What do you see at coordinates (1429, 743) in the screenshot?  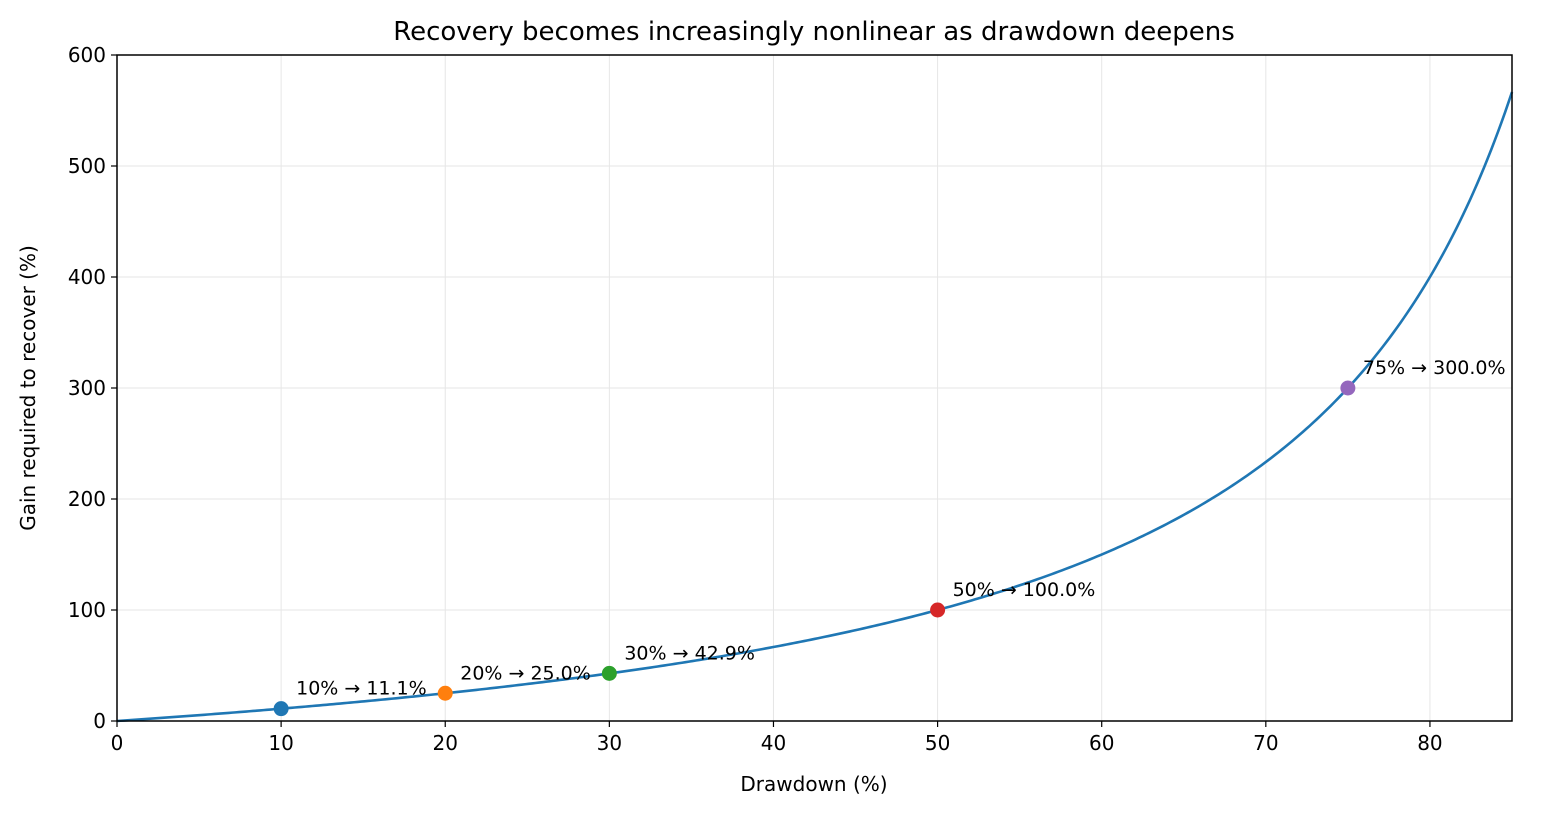 I see `x-tick-label: 80` at bounding box center [1429, 743].